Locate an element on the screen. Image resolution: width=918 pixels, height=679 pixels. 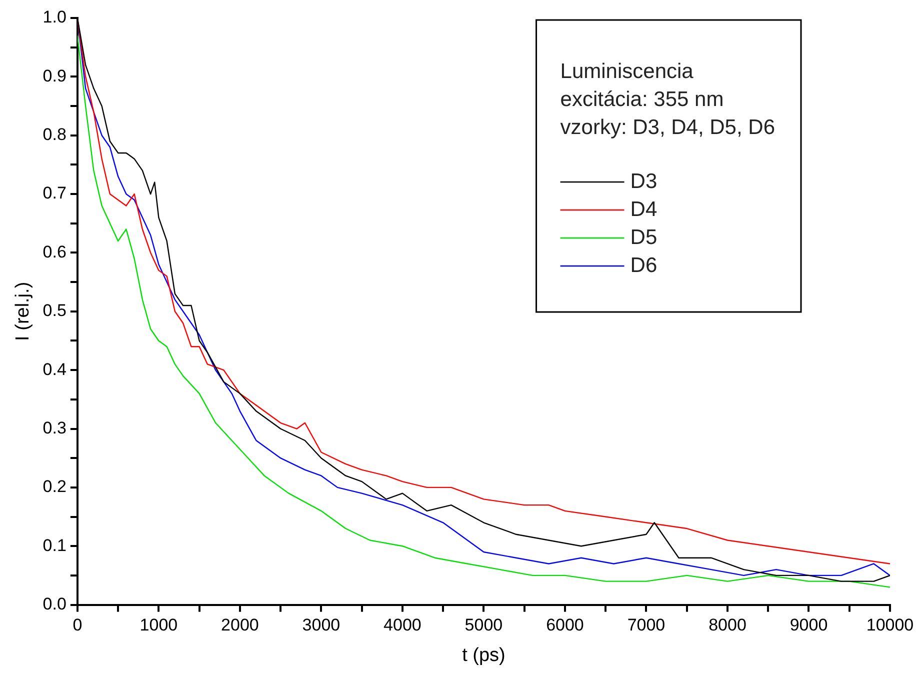
legend-label: D6 is located at coordinates (644, 265).